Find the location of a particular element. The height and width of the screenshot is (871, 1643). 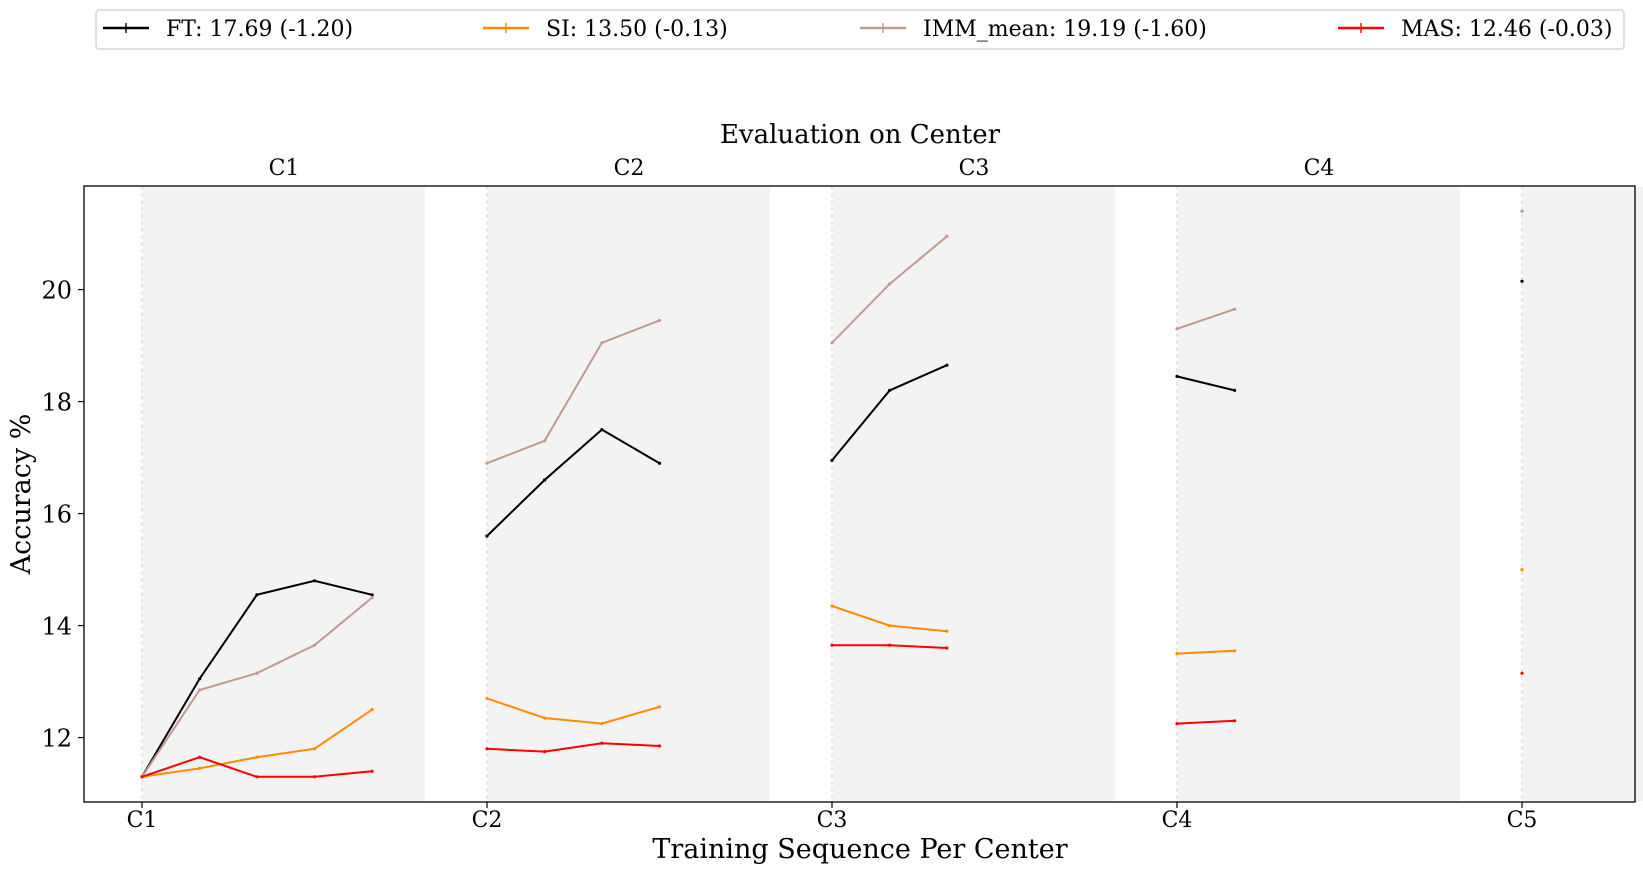

legend-entry: IMM_mean: 19.19 (-1.60) is located at coordinates (1033, 29).